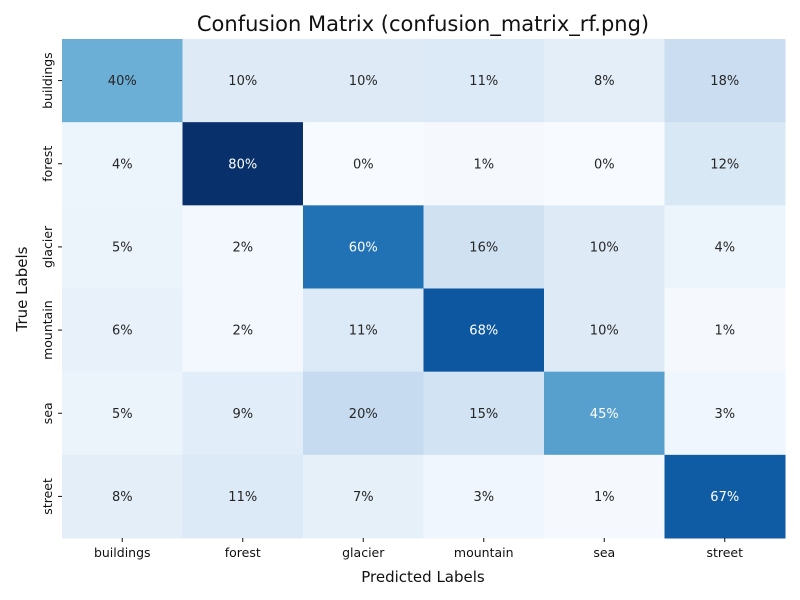 Image resolution: width=800 pixels, height=600 pixels. Describe the element at coordinates (122, 552) in the screenshot. I see `x-tick-label: buildings` at that location.